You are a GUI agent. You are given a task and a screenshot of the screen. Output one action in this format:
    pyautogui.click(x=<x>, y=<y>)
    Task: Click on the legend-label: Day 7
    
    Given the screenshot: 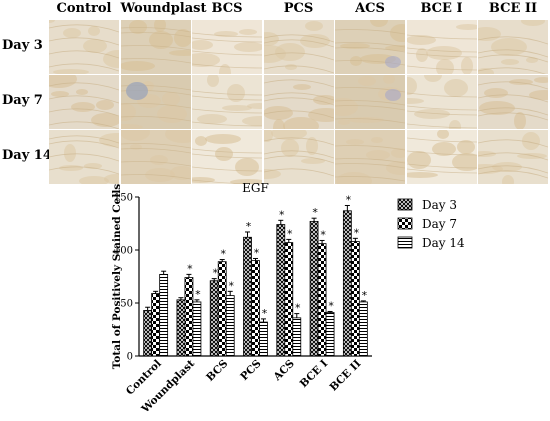 What is the action you would take?
    pyautogui.click(x=439, y=224)
    